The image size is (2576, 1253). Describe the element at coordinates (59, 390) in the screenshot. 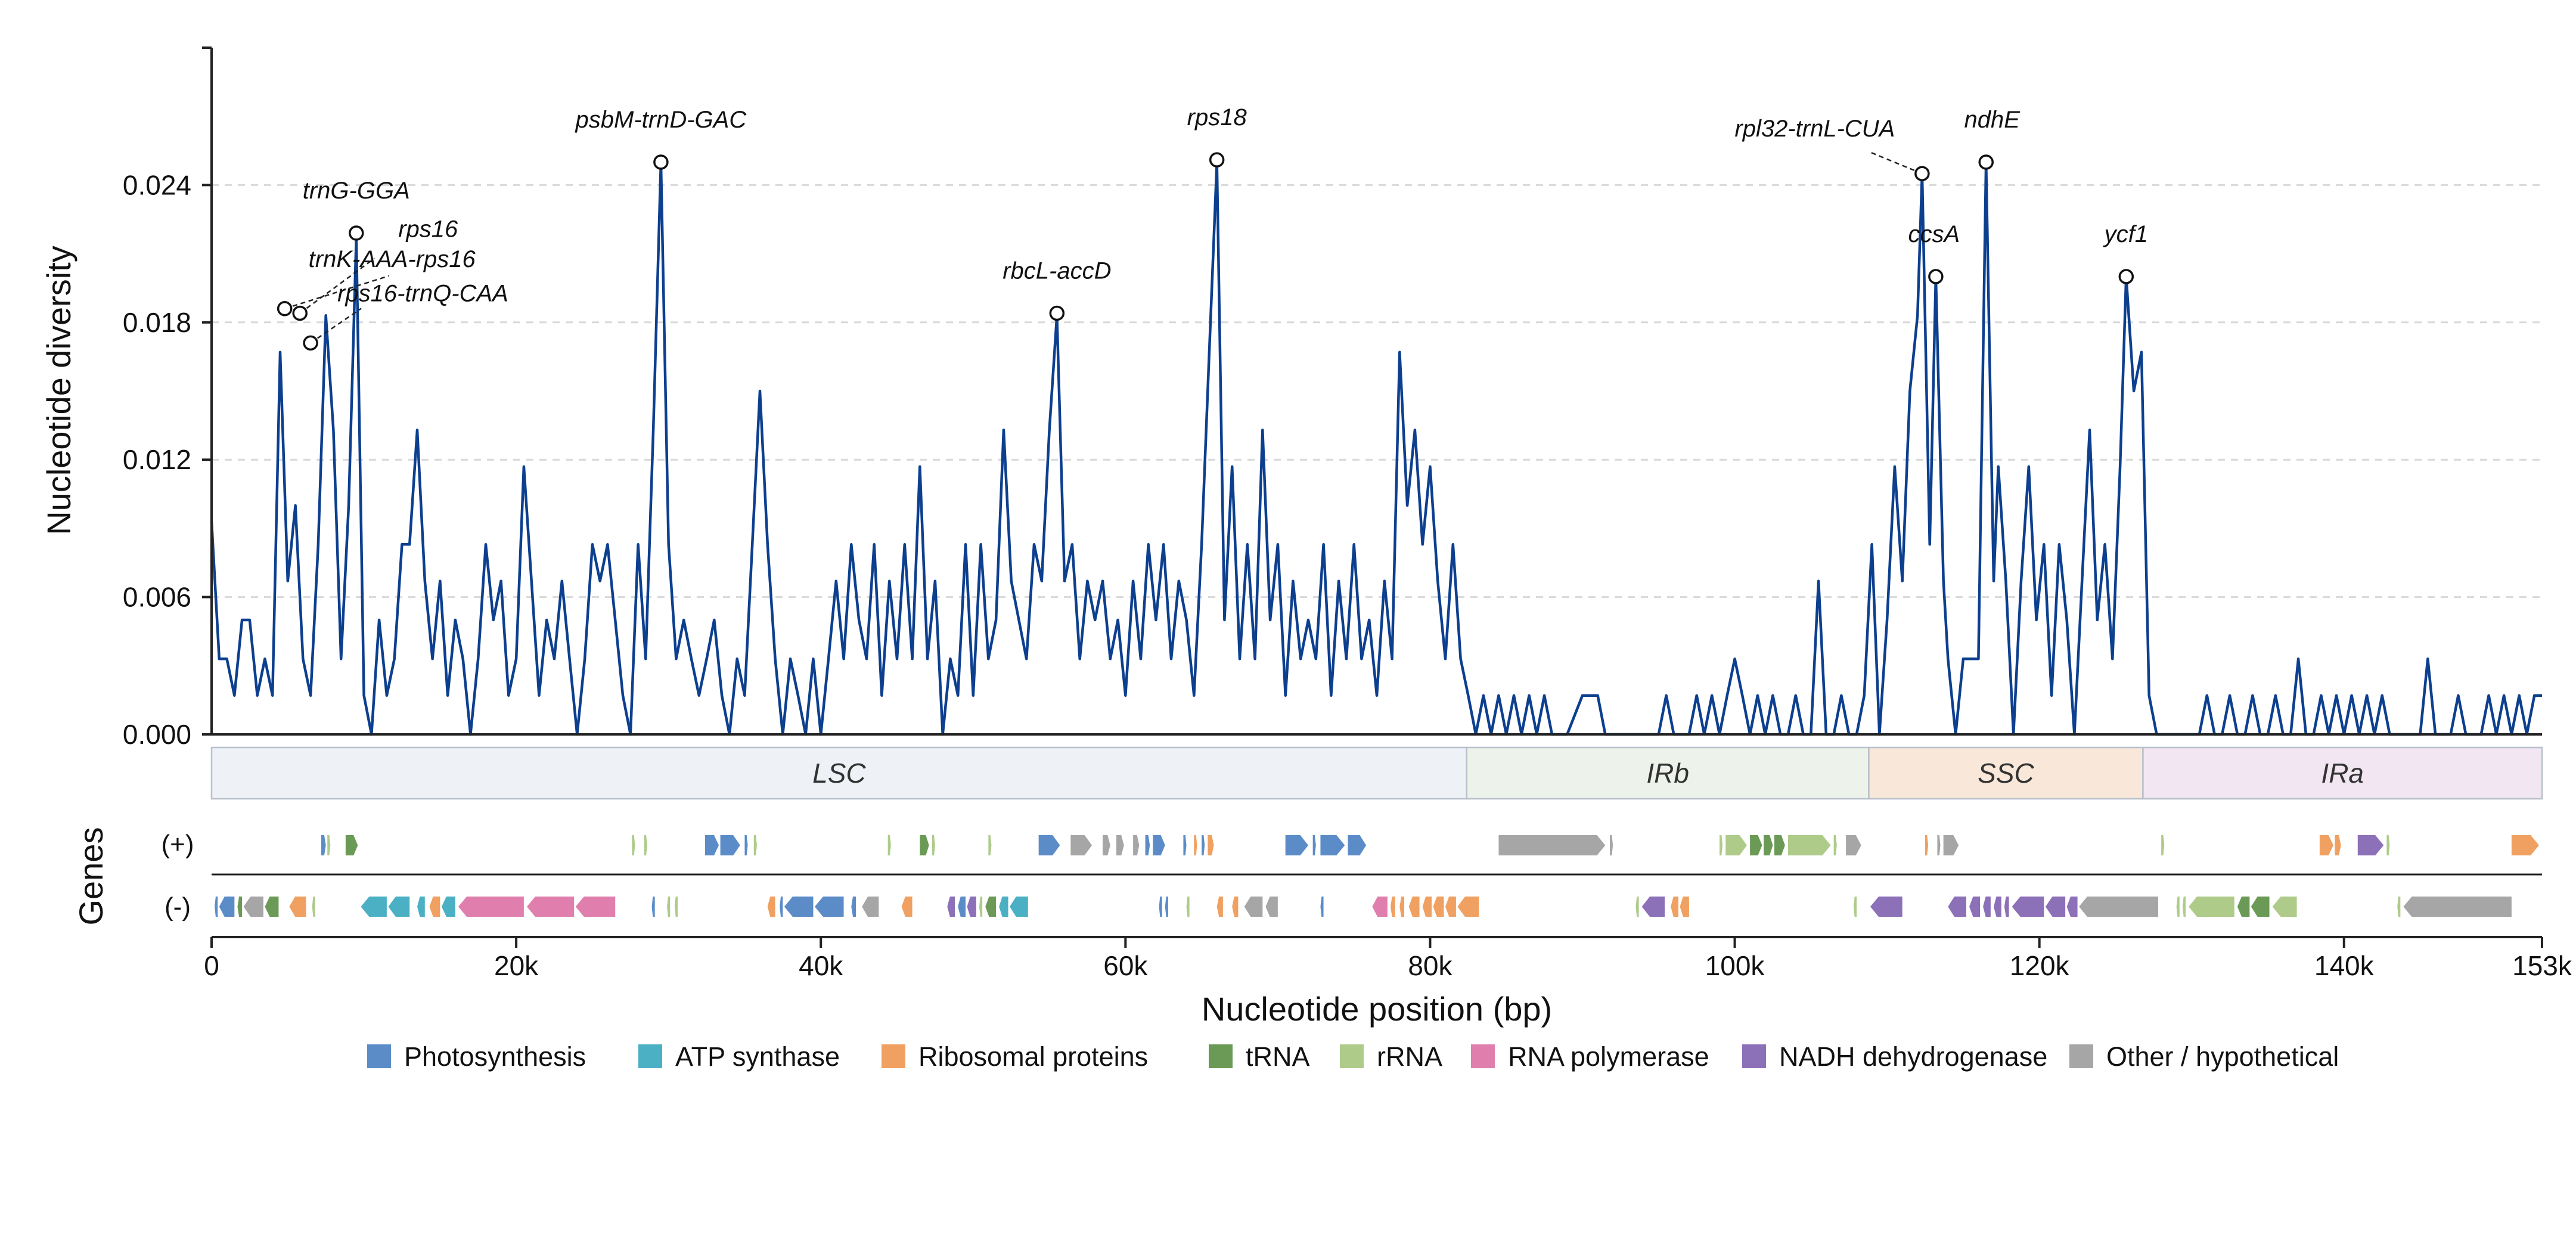

I see `y-axis-label: Nucleotide diversity` at that location.